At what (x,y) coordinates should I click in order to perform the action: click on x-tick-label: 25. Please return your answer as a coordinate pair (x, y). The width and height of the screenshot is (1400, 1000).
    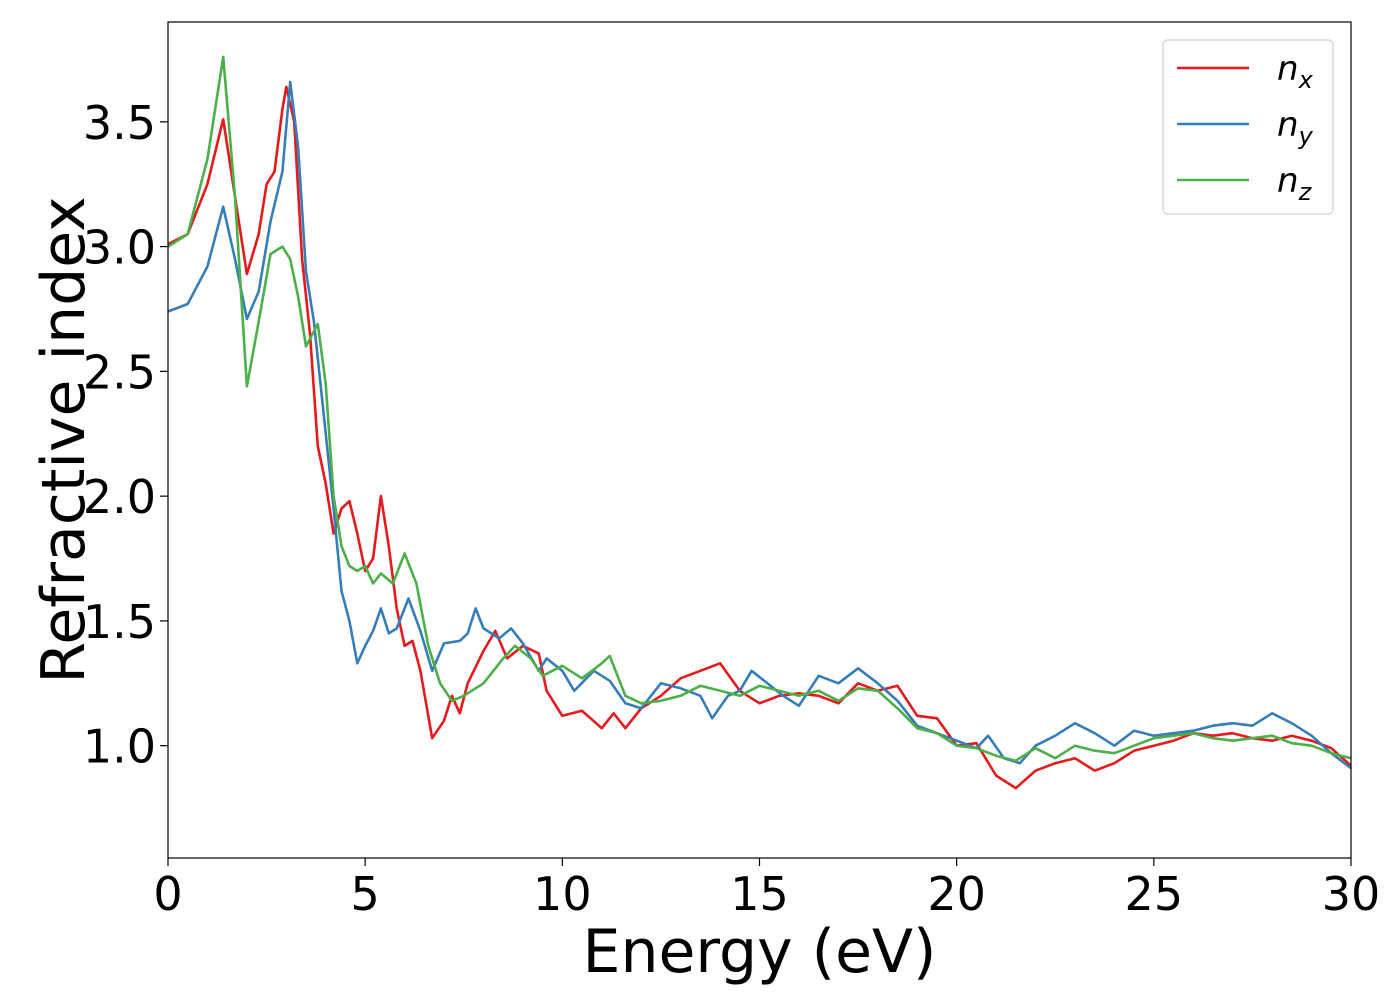
    Looking at the image, I should click on (1154, 894).